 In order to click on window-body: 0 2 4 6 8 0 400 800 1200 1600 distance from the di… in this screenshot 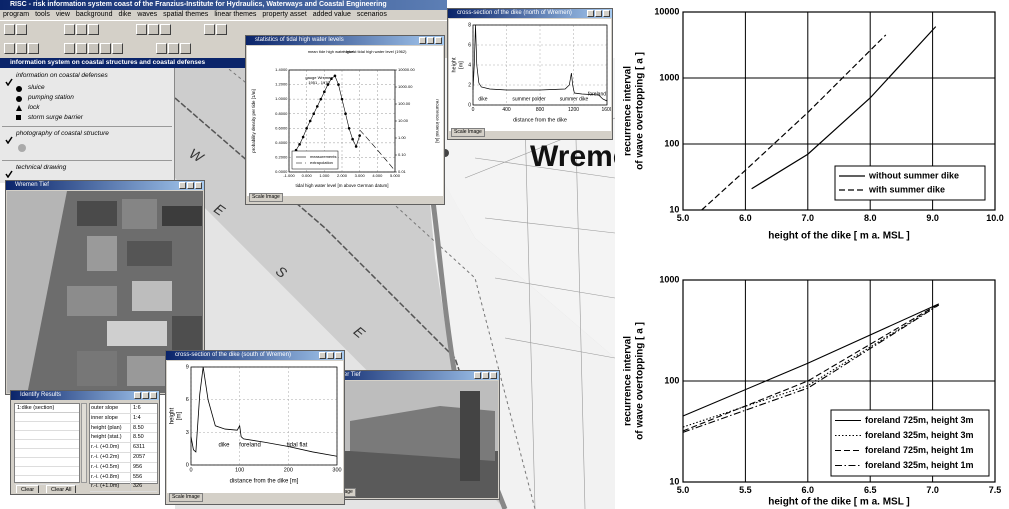, I will do `click(530, 78)`.